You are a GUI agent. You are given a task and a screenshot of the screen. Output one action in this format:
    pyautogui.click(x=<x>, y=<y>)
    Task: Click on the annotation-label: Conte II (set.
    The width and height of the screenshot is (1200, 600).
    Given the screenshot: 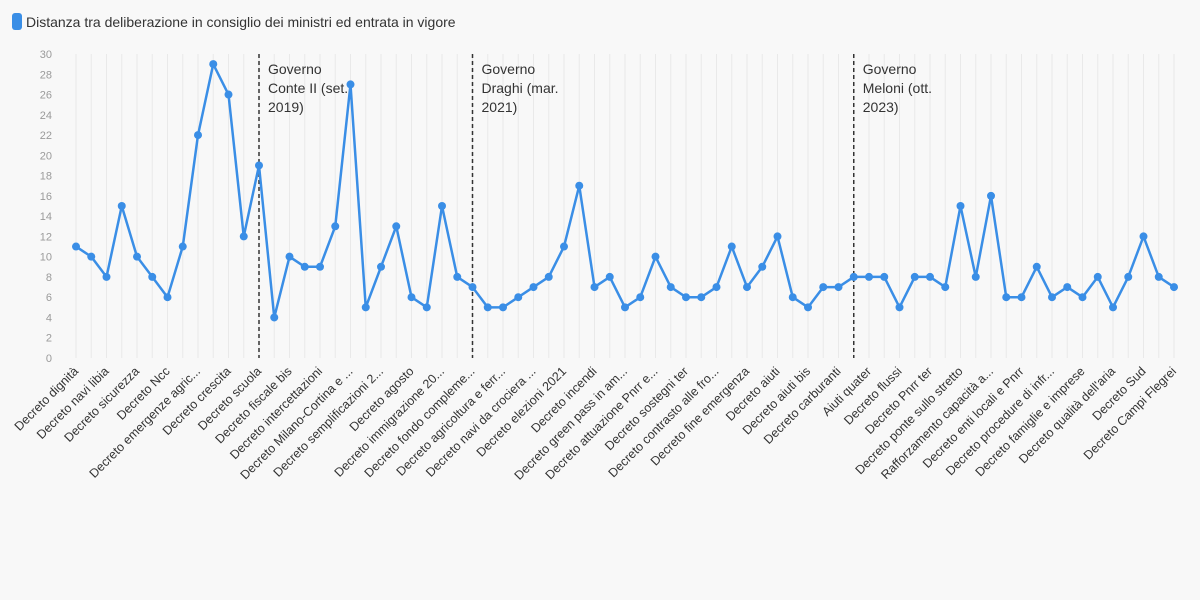 What is the action you would take?
    pyautogui.click(x=308, y=88)
    